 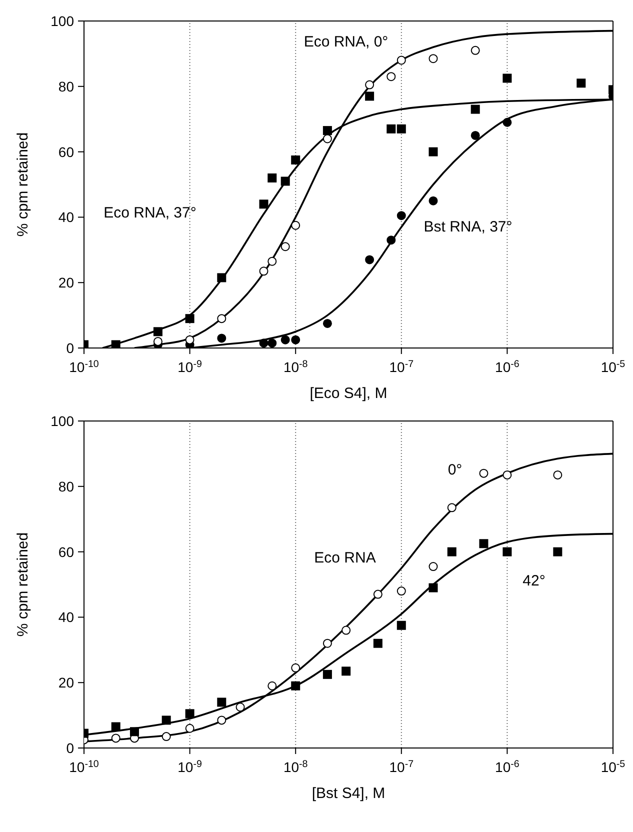 What do you see at coordinates (349, 793) in the screenshot?
I see `x-axis-title: [Bst S4], M` at bounding box center [349, 793].